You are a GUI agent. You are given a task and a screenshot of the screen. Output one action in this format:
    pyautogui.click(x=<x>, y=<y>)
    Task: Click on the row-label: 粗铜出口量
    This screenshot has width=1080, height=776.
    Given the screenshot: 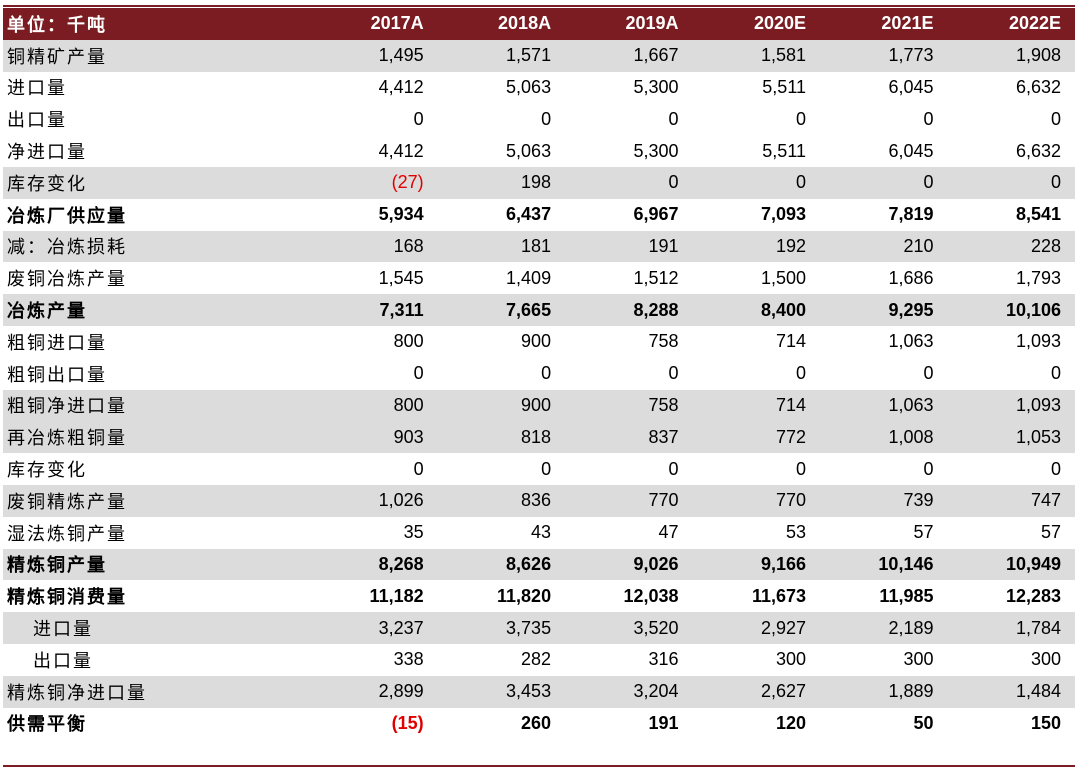 What is the action you would take?
    pyautogui.click(x=57, y=375)
    